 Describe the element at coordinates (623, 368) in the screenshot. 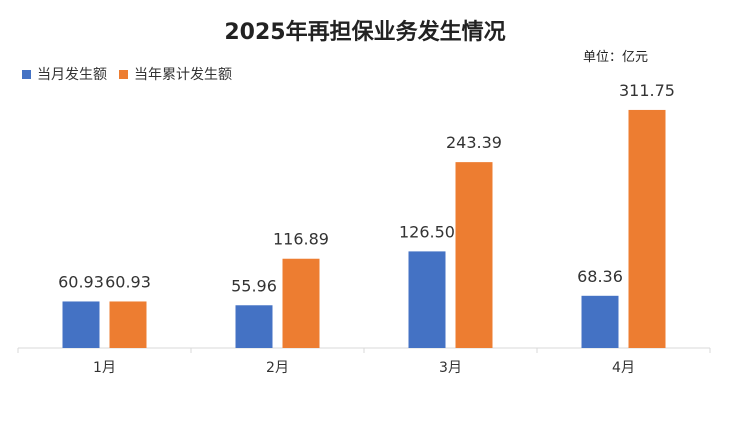

I see `x-tick-label-4: 4月` at that location.